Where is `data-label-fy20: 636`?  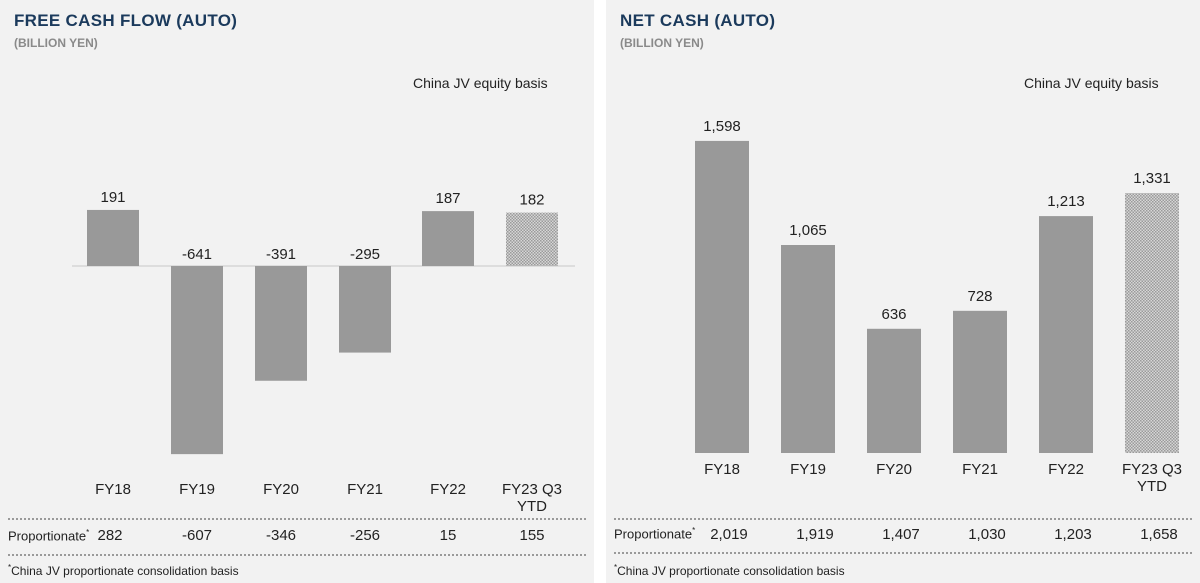 data-label-fy20: 636 is located at coordinates (893, 314).